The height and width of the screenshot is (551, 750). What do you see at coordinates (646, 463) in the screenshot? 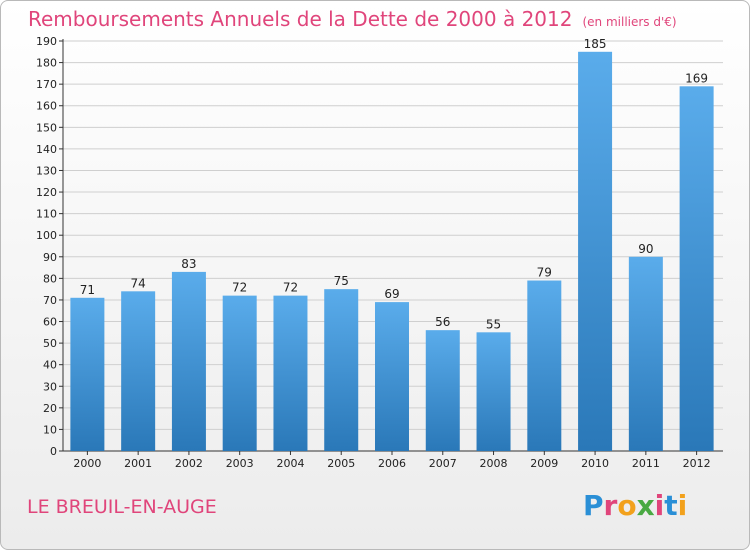
I see `x-tick-label: 2011` at bounding box center [646, 463].